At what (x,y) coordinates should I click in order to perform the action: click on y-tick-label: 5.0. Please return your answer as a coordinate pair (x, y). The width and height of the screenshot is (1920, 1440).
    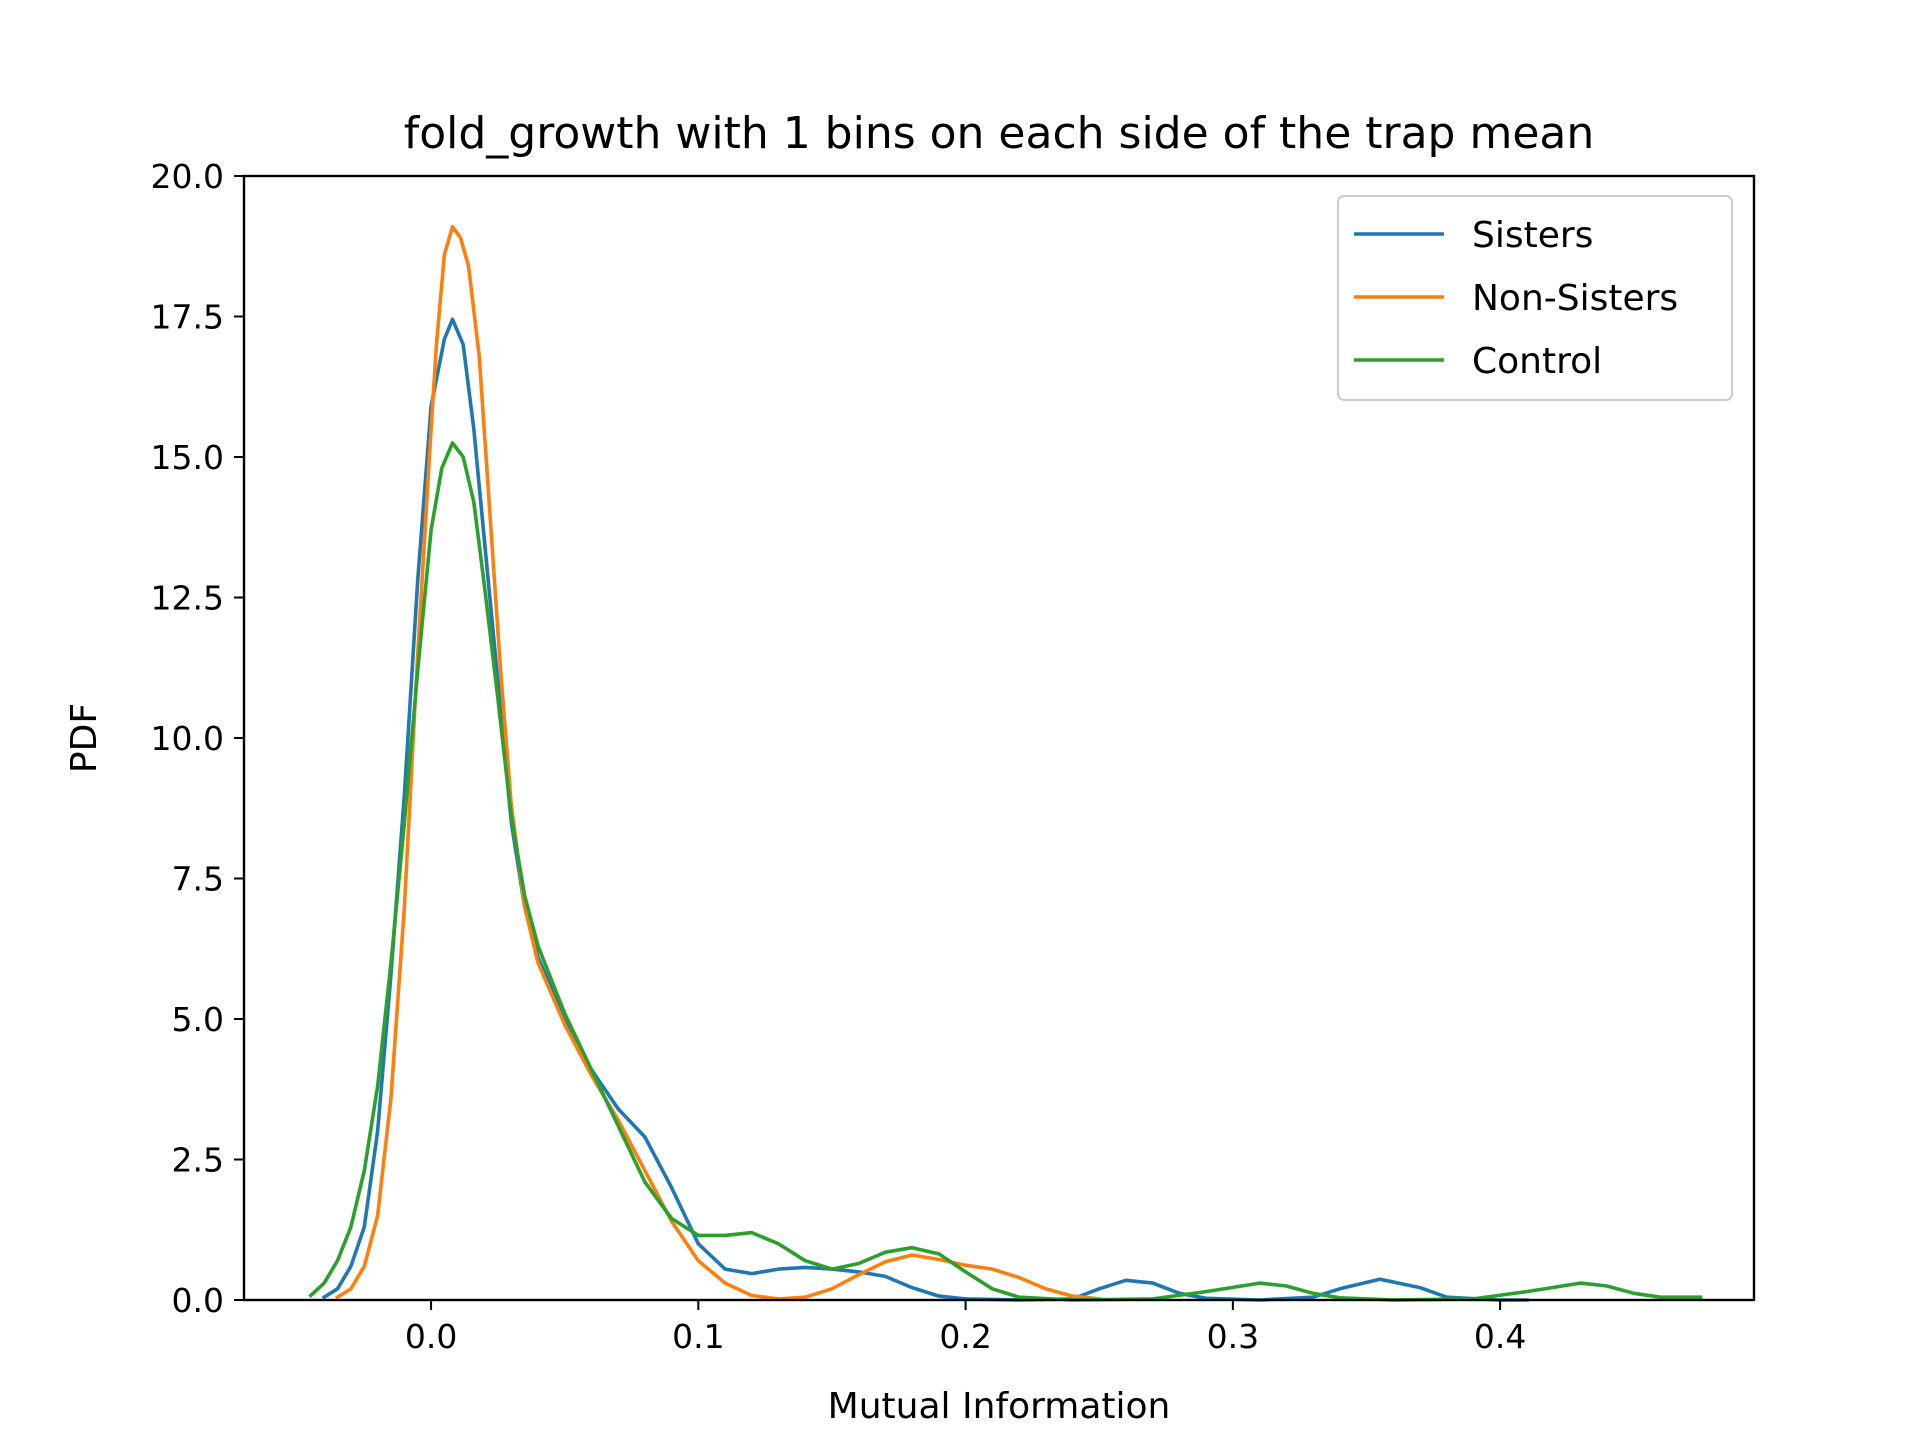
    Looking at the image, I should click on (198, 1019).